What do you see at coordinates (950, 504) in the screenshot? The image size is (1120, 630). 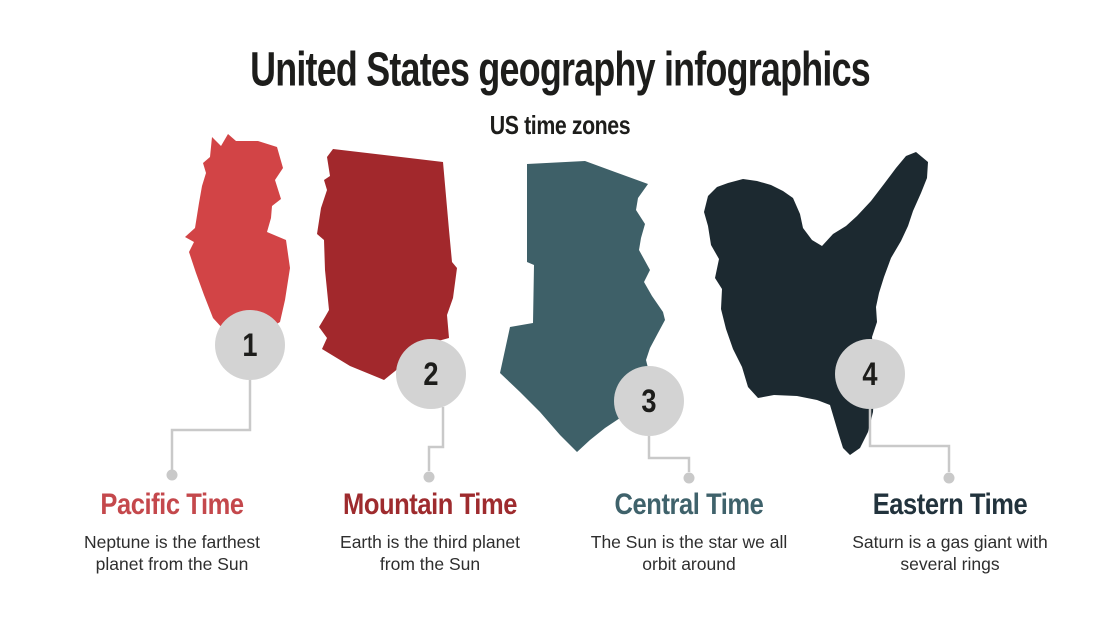 I see `zone-name-eastern: Eastern Time` at bounding box center [950, 504].